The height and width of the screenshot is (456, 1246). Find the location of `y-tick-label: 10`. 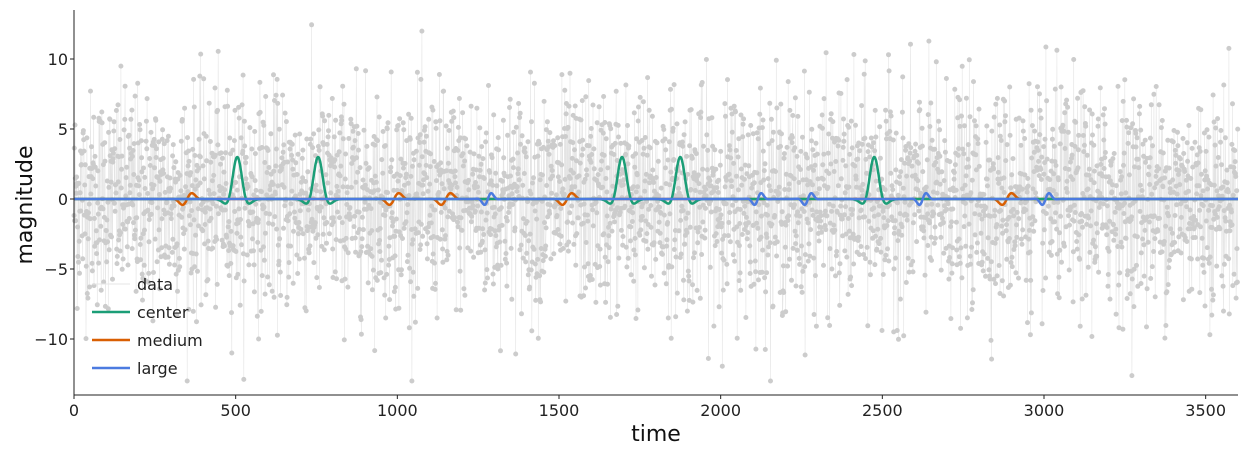

y-tick-label: 10 is located at coordinates (58, 59).